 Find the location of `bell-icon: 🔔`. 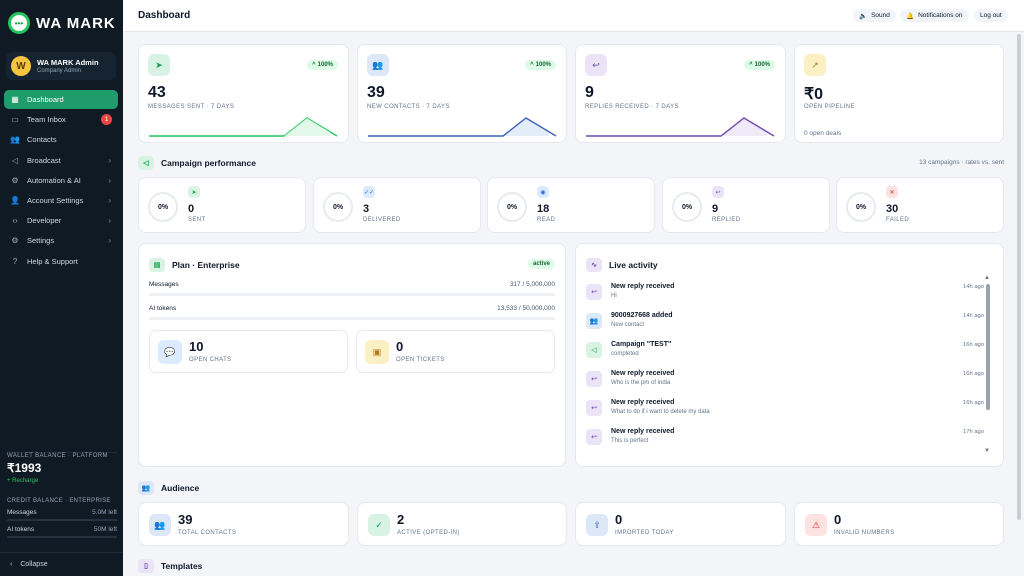

bell-icon: 🔔 is located at coordinates (910, 16).